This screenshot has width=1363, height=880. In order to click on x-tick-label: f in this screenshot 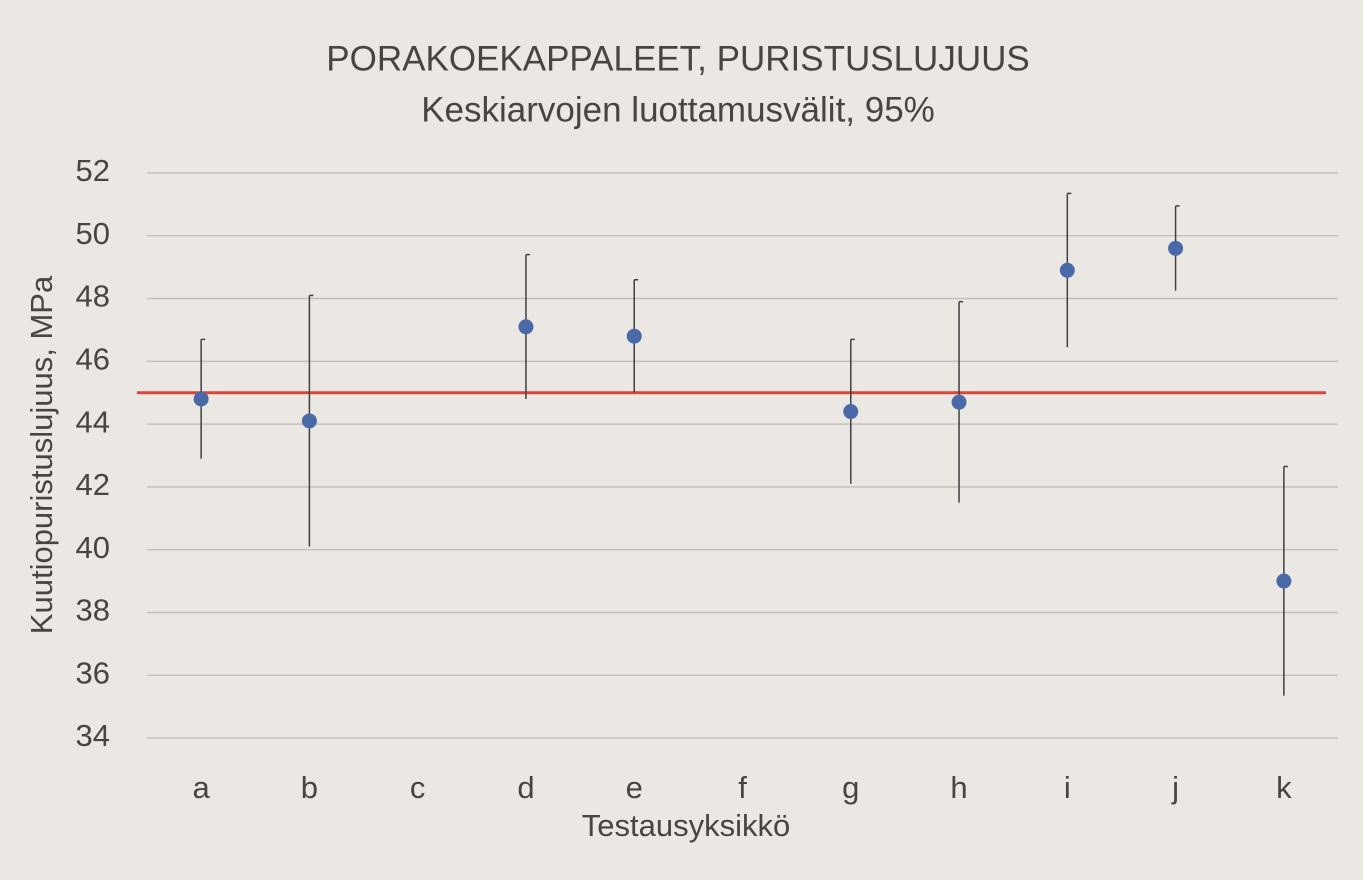, I will do `click(742, 787)`.